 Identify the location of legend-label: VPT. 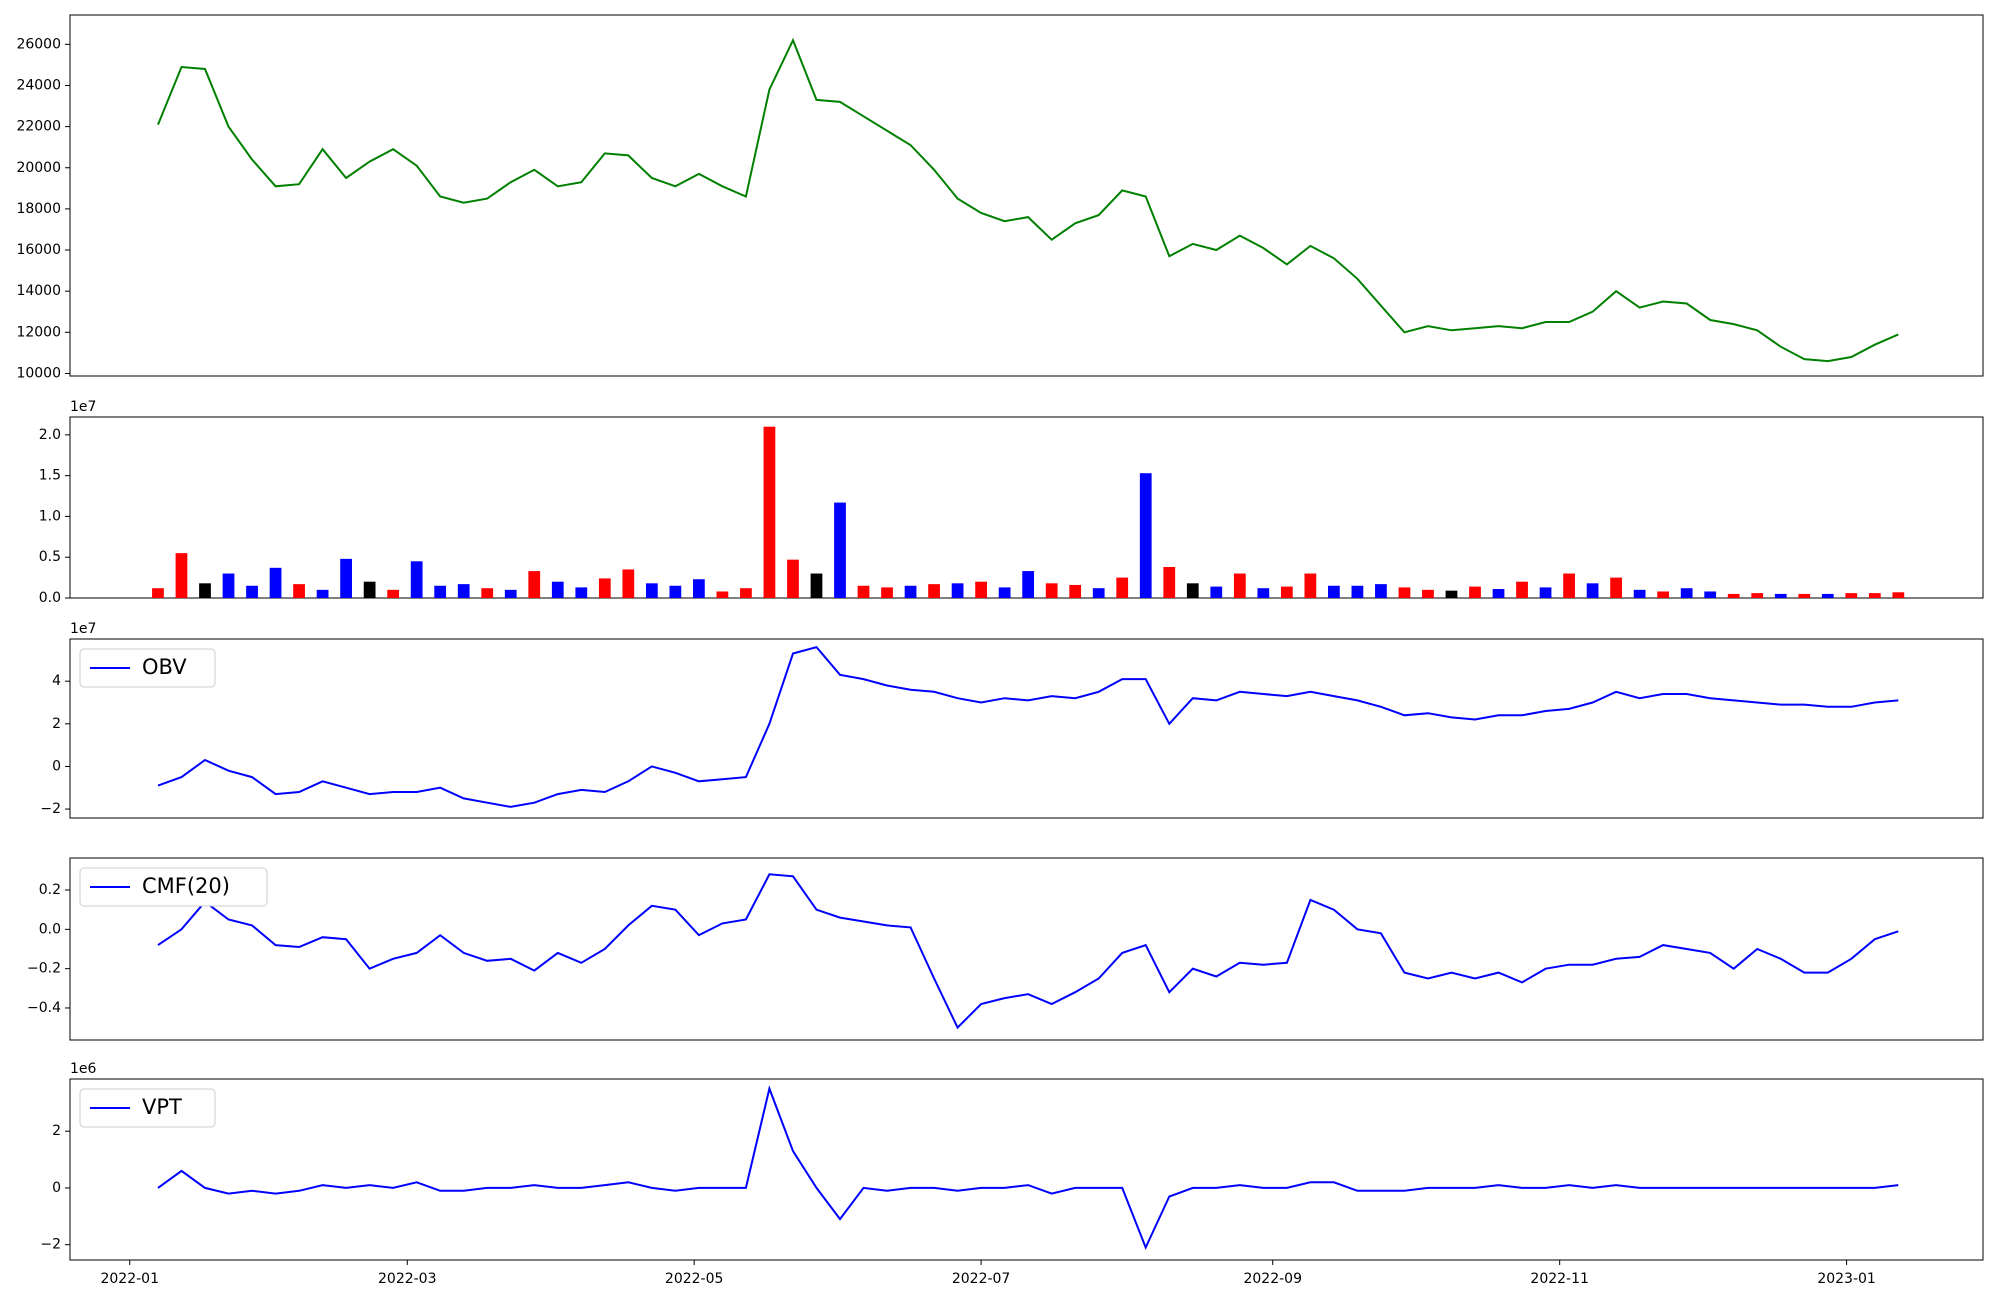
(162, 1107).